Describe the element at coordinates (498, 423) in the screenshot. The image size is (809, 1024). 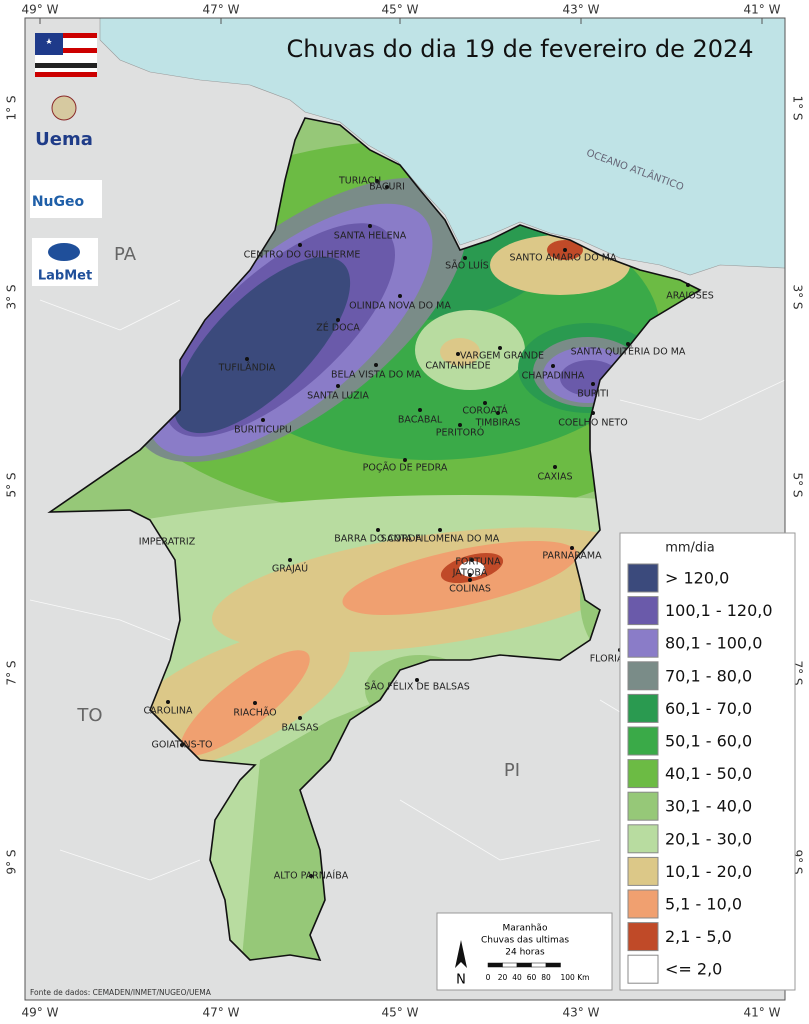
I see `city-label: TIMBIRAS` at that location.